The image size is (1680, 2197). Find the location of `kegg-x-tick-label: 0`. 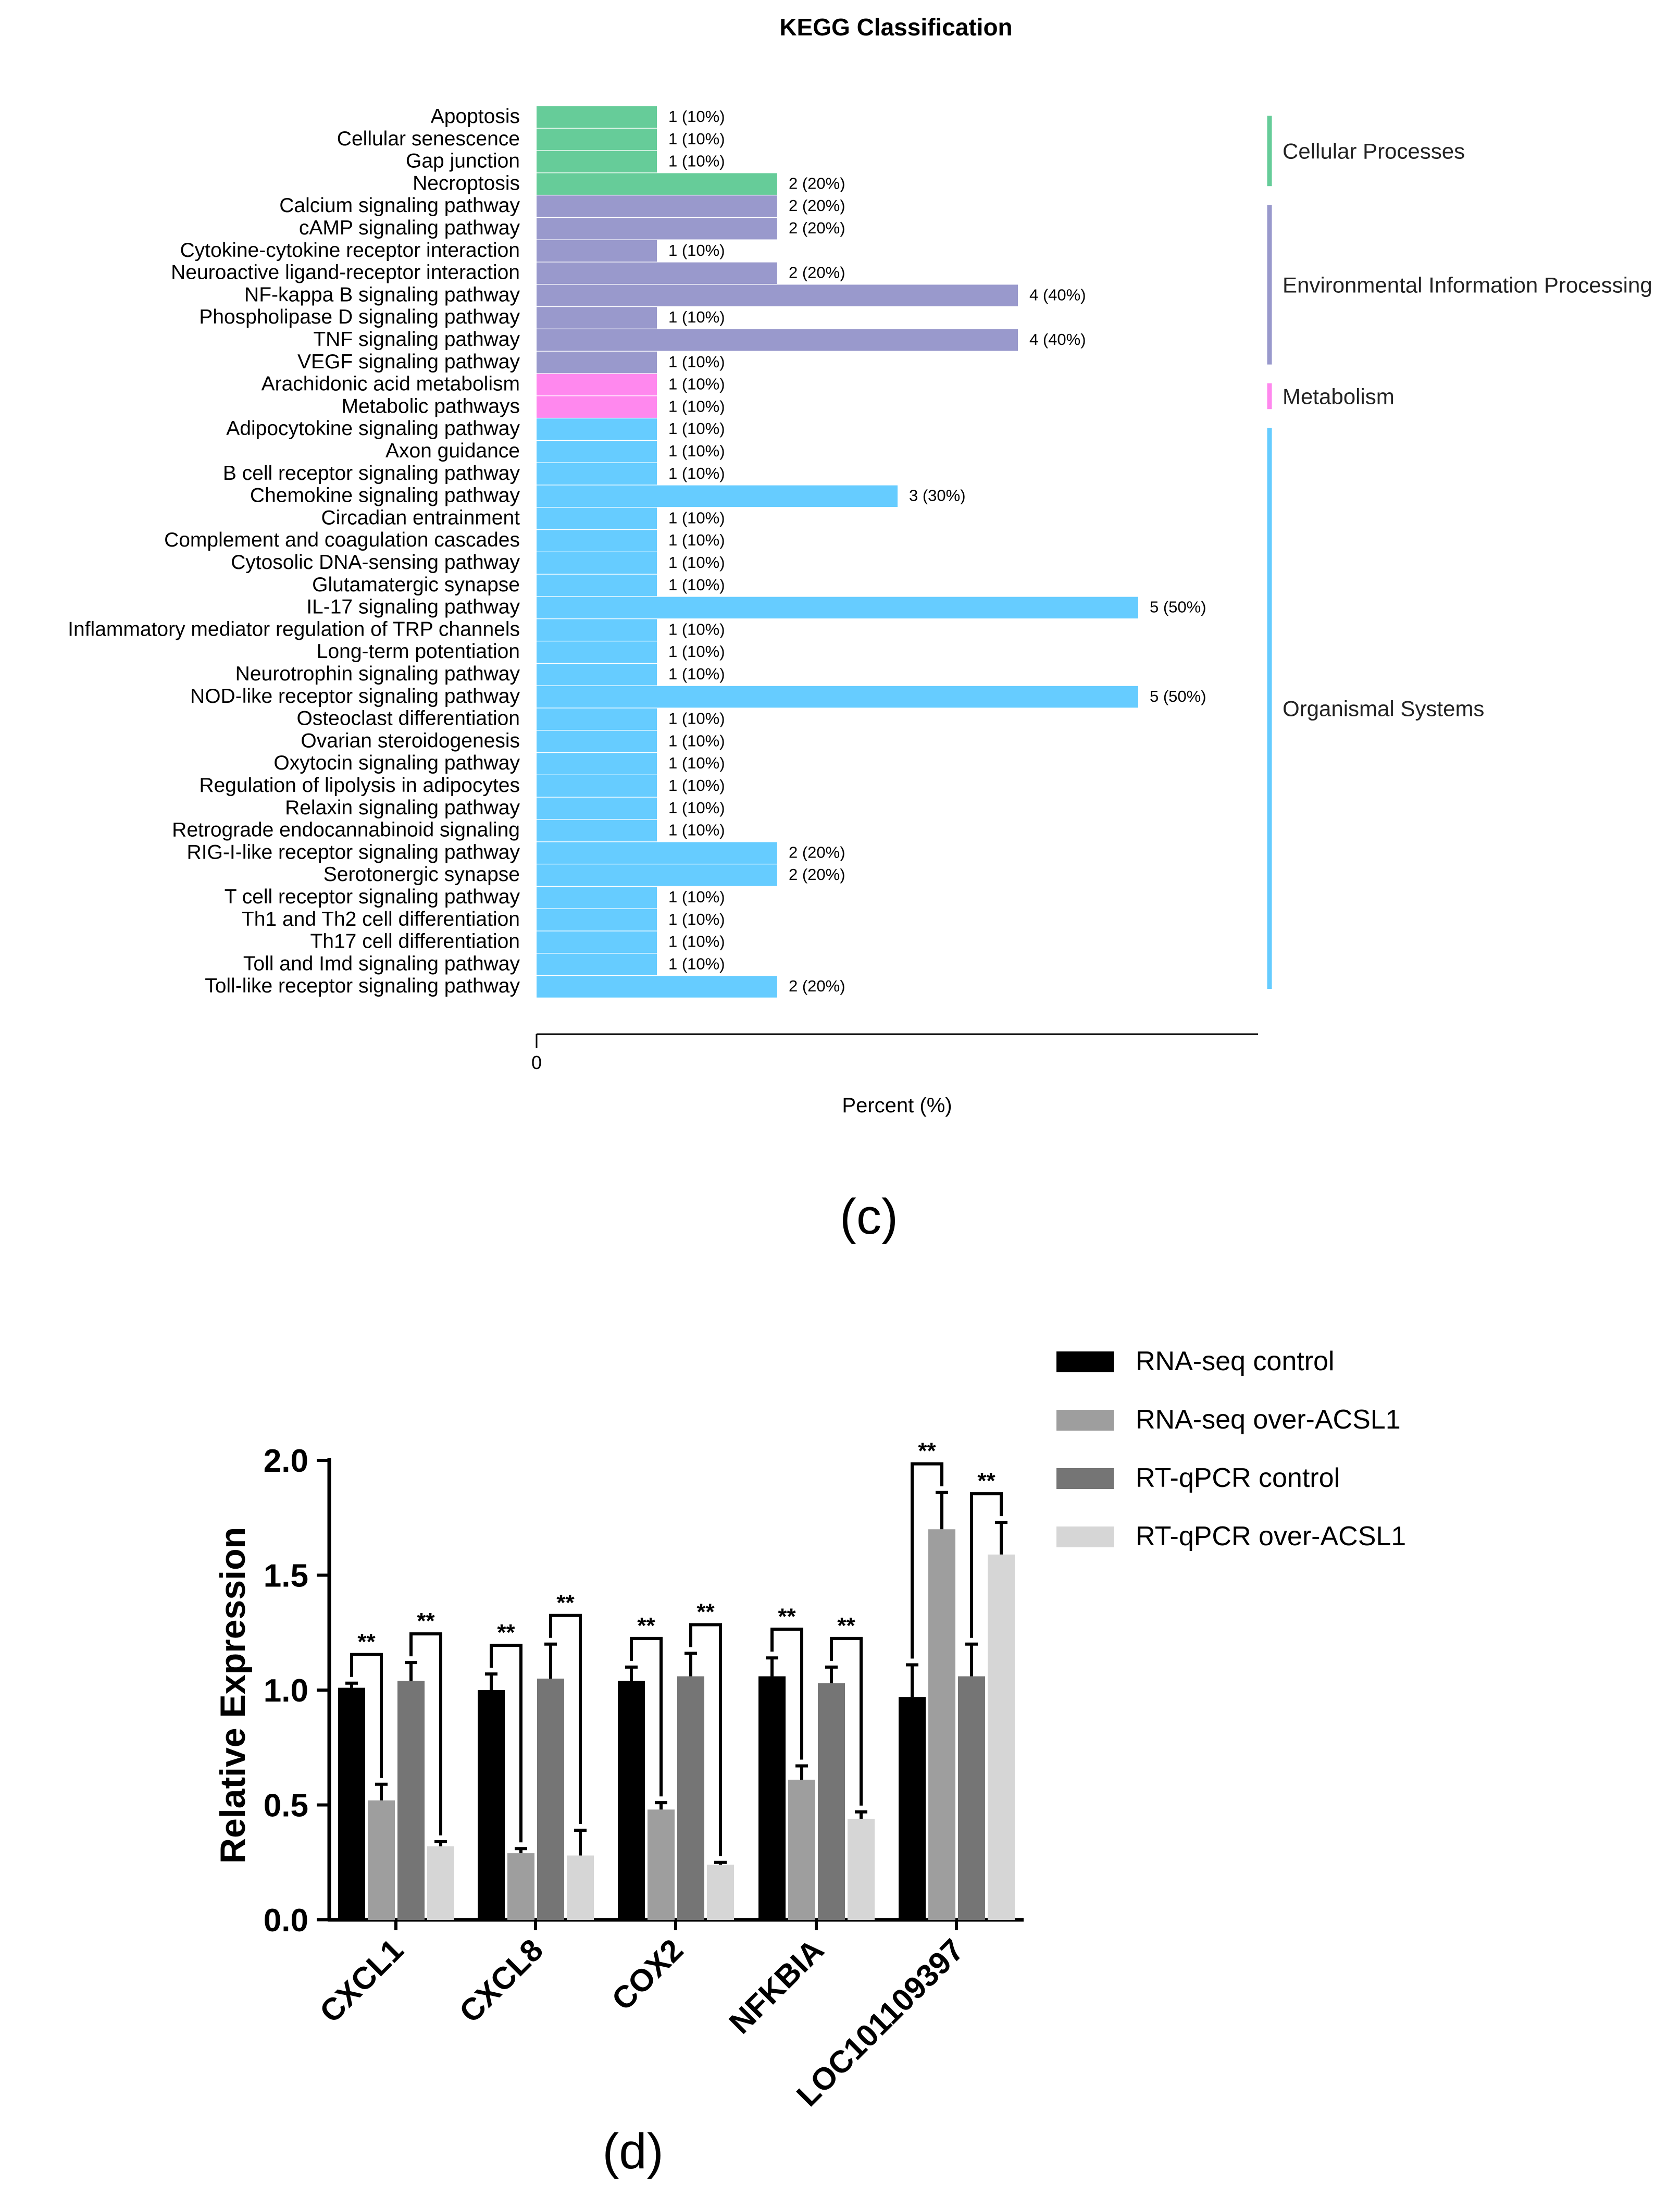

kegg-x-tick-label: 0 is located at coordinates (536, 1062).